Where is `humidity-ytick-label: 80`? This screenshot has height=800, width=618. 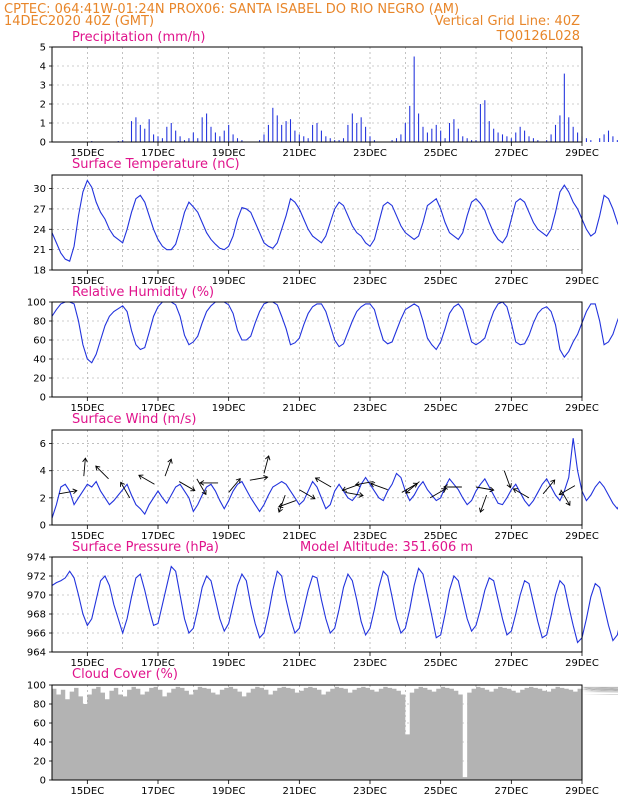
humidity-ytick-label: 80 is located at coordinates (39, 322).